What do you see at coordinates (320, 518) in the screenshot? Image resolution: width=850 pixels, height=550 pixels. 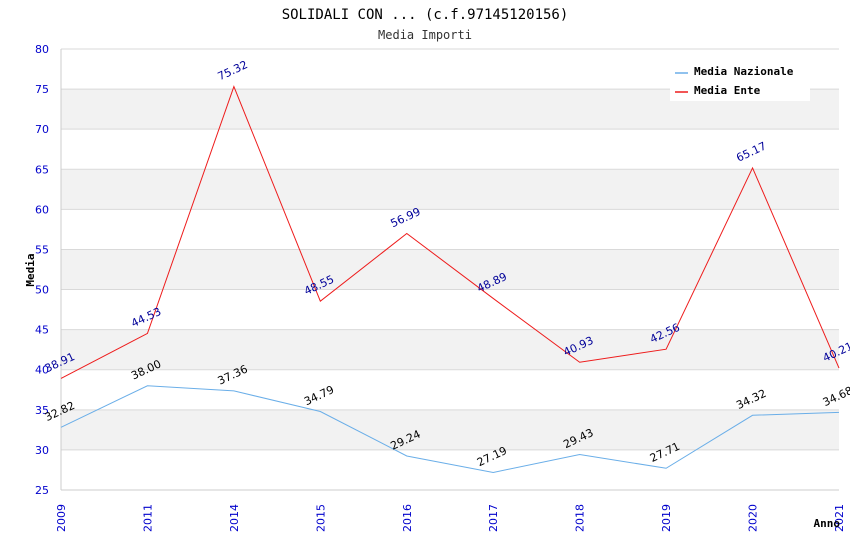 I see `x-tick-label: 2015` at bounding box center [320, 518].